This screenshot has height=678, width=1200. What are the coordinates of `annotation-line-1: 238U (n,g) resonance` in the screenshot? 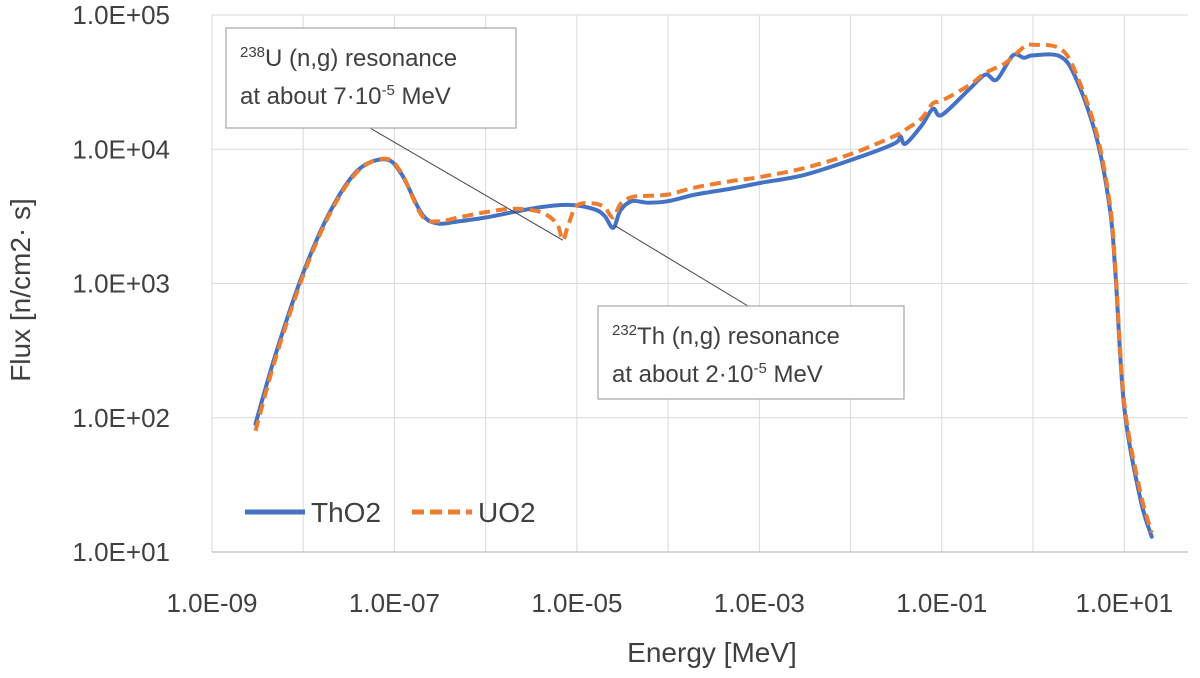 It's located at (348, 58).